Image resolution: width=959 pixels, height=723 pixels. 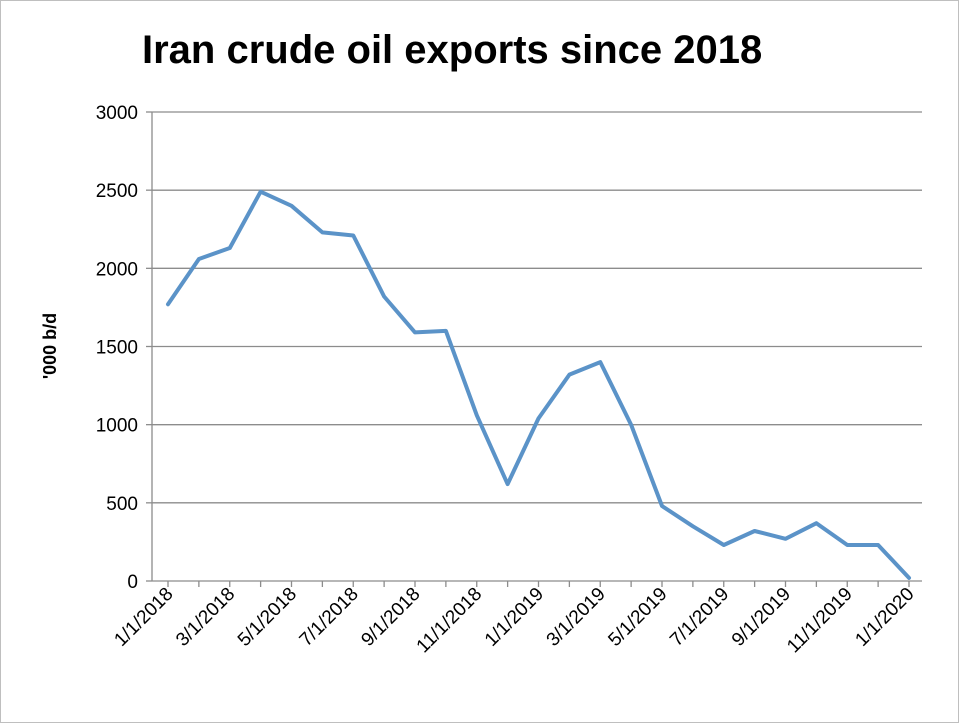 What do you see at coordinates (50, 346) in the screenshot?
I see `y-axis-label: '000 b/d` at bounding box center [50, 346].